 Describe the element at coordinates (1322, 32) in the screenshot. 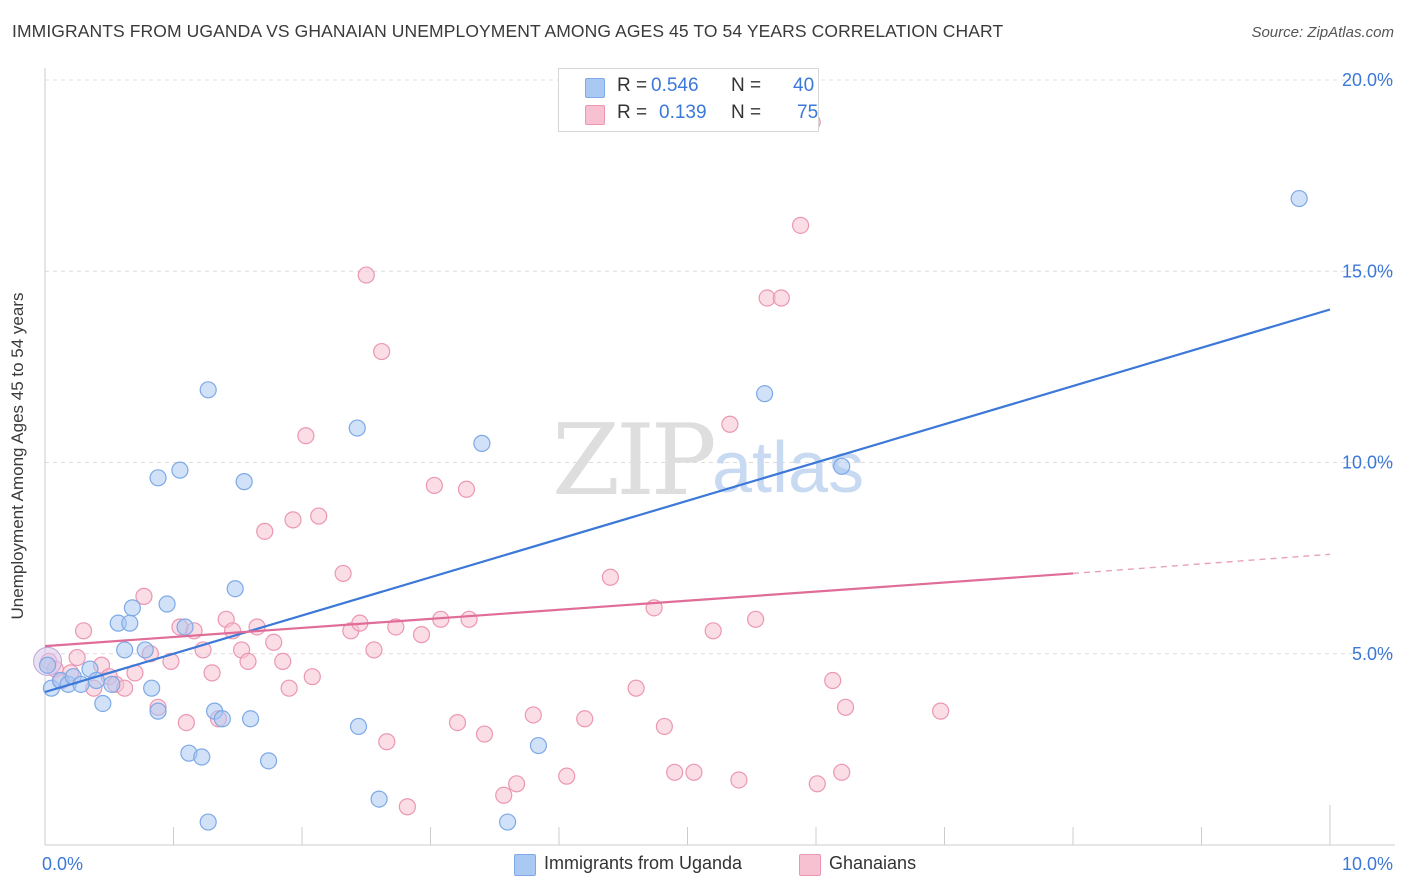

I see `source-credit: Source: ZipAtlas.com` at that location.